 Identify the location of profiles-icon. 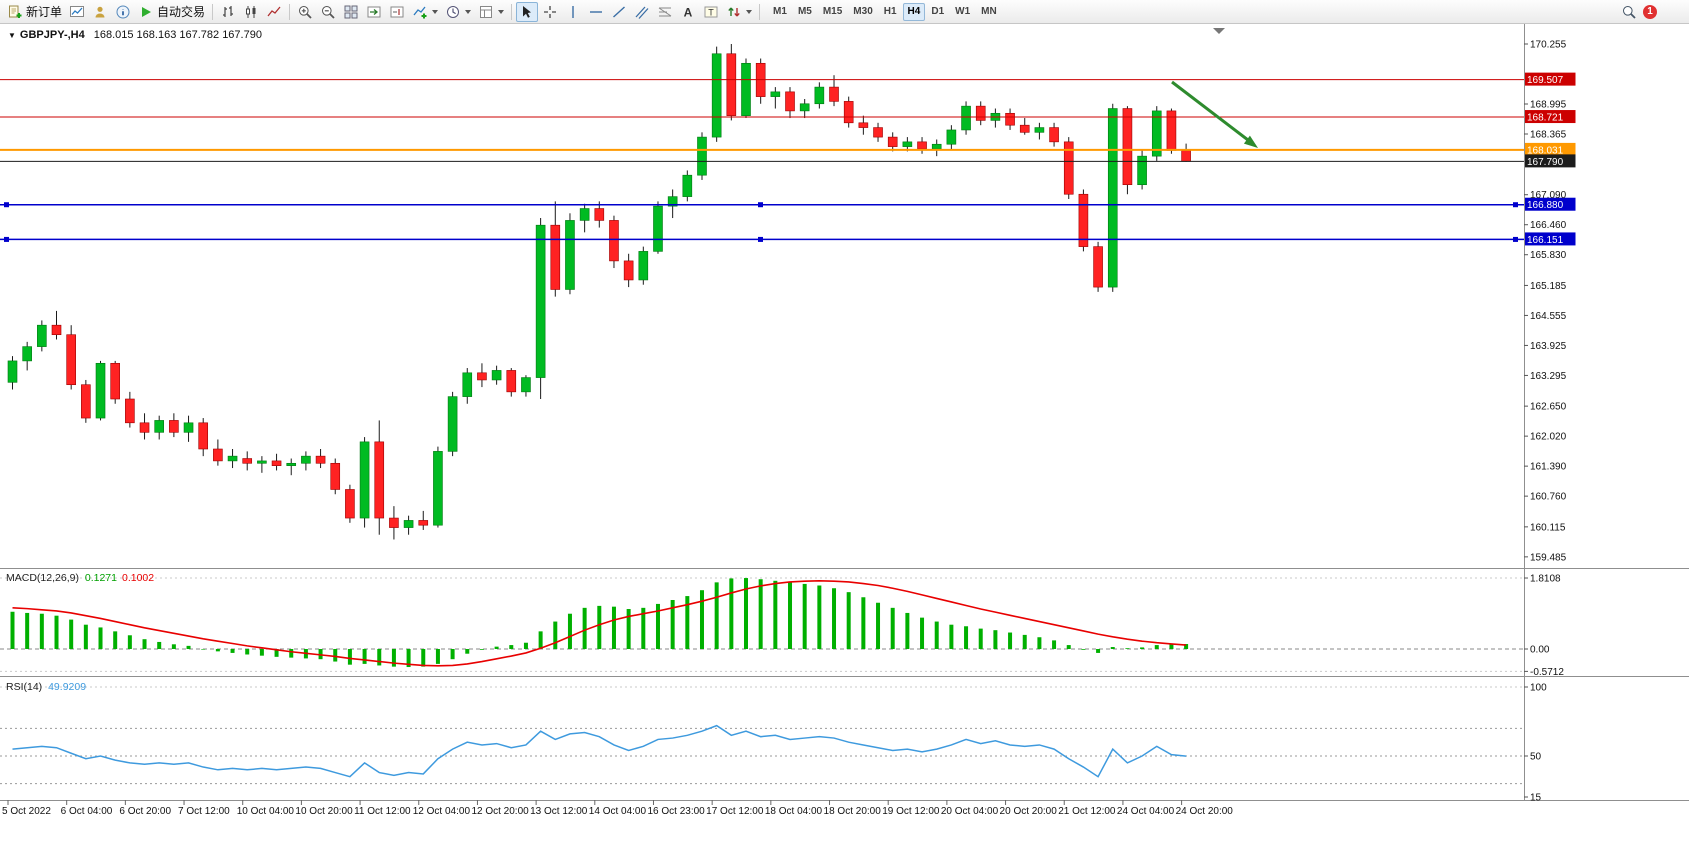
(100, 11).